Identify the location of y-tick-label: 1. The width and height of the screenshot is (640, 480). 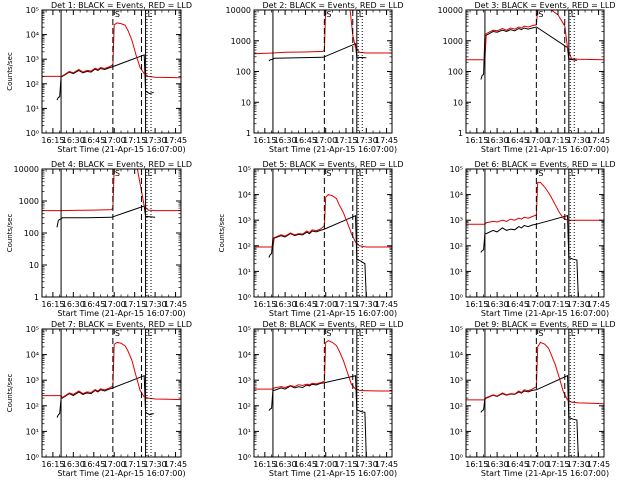
(248, 133).